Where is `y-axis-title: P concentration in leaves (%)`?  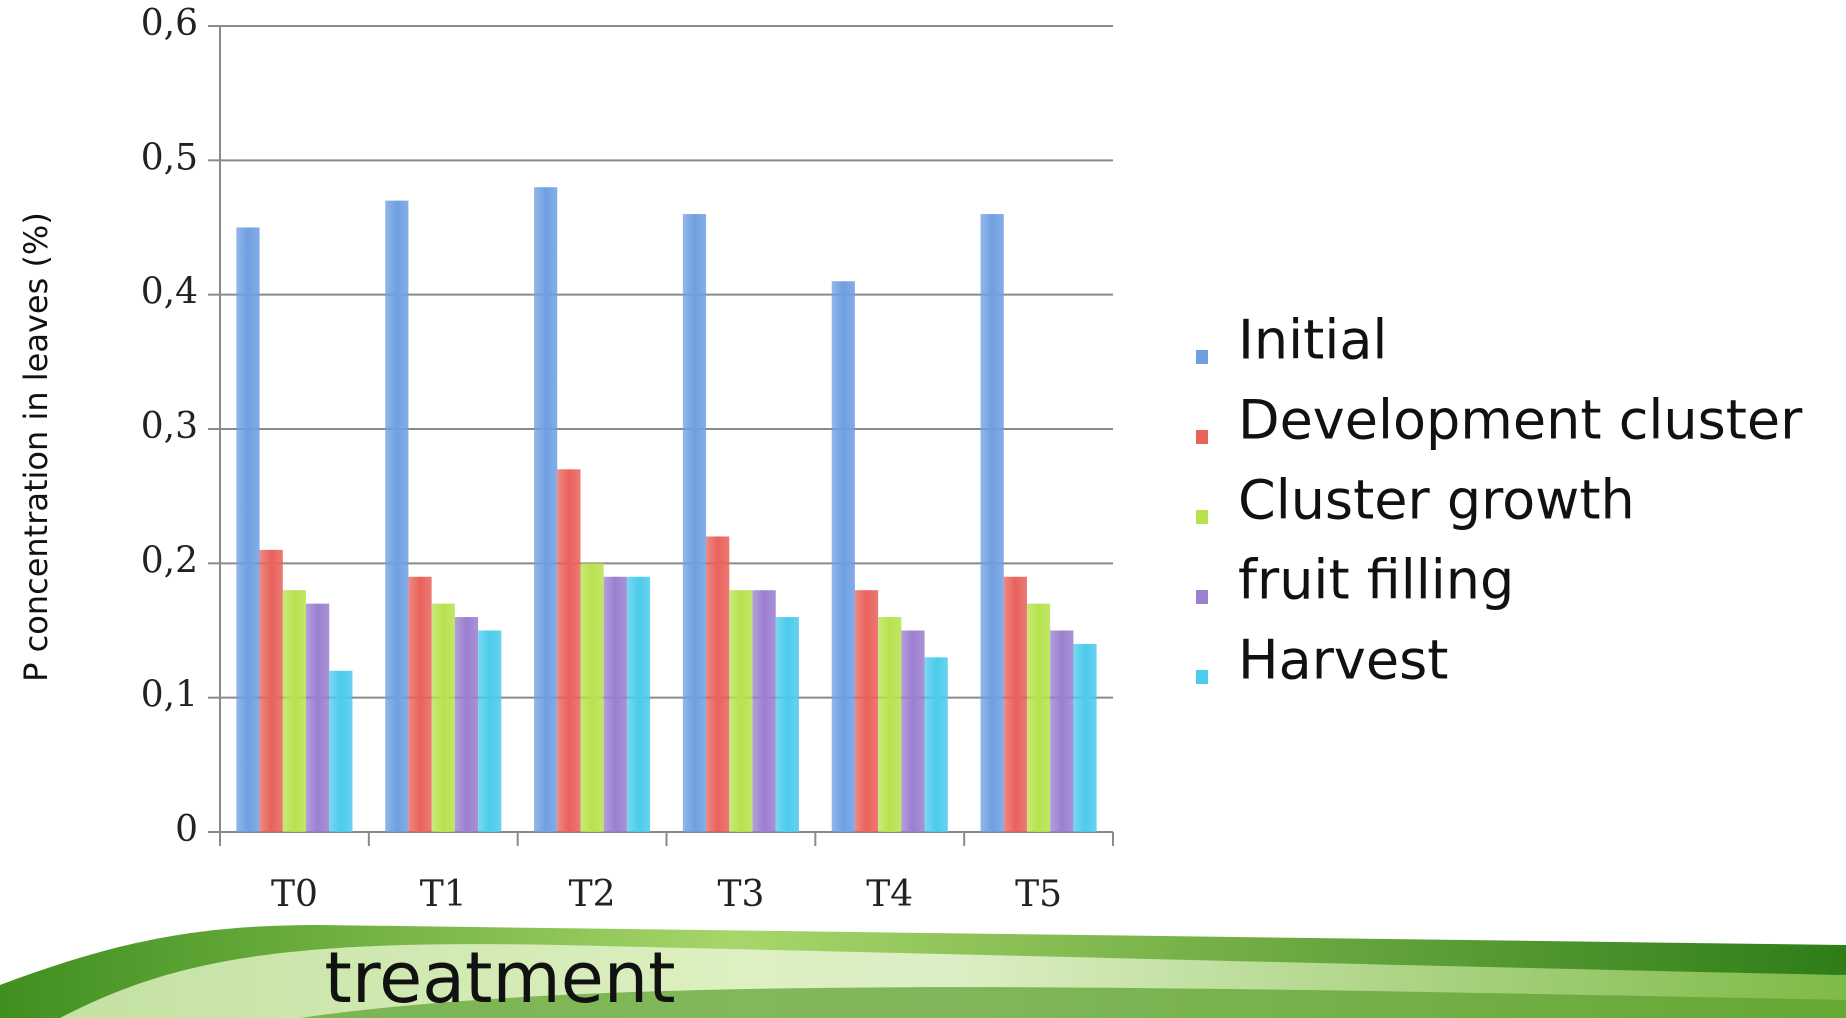 y-axis-title: P concentration in leaves (%) is located at coordinates (36, 447).